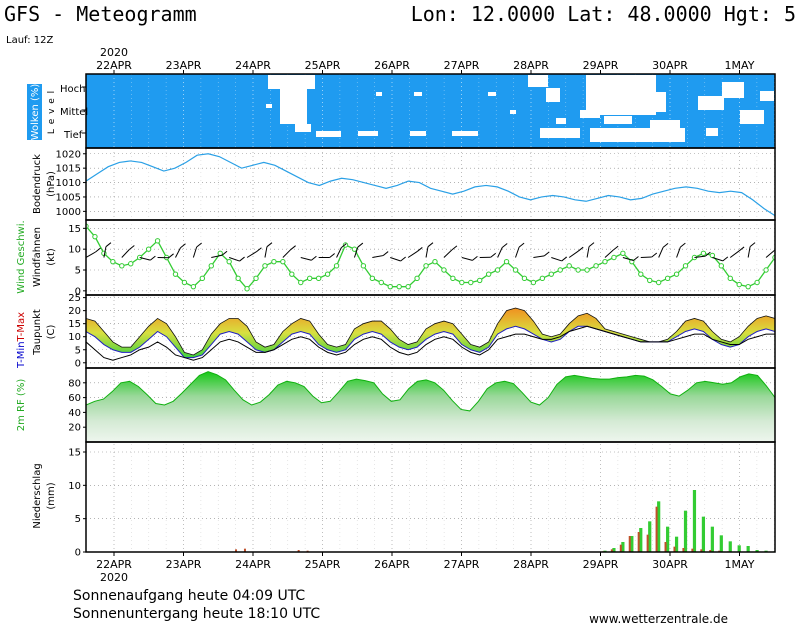  I want to click on sunset-text: Sonnenuntergang heute 18:10 UTC, so click(196, 614).